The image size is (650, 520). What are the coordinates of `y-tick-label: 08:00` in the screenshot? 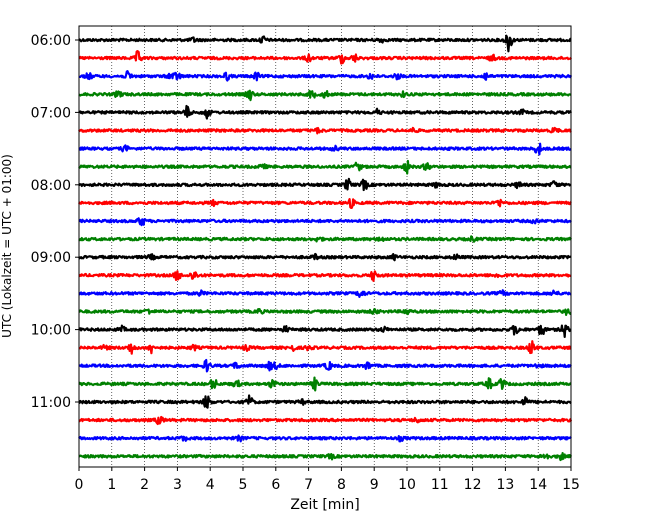 It's located at (51, 186).